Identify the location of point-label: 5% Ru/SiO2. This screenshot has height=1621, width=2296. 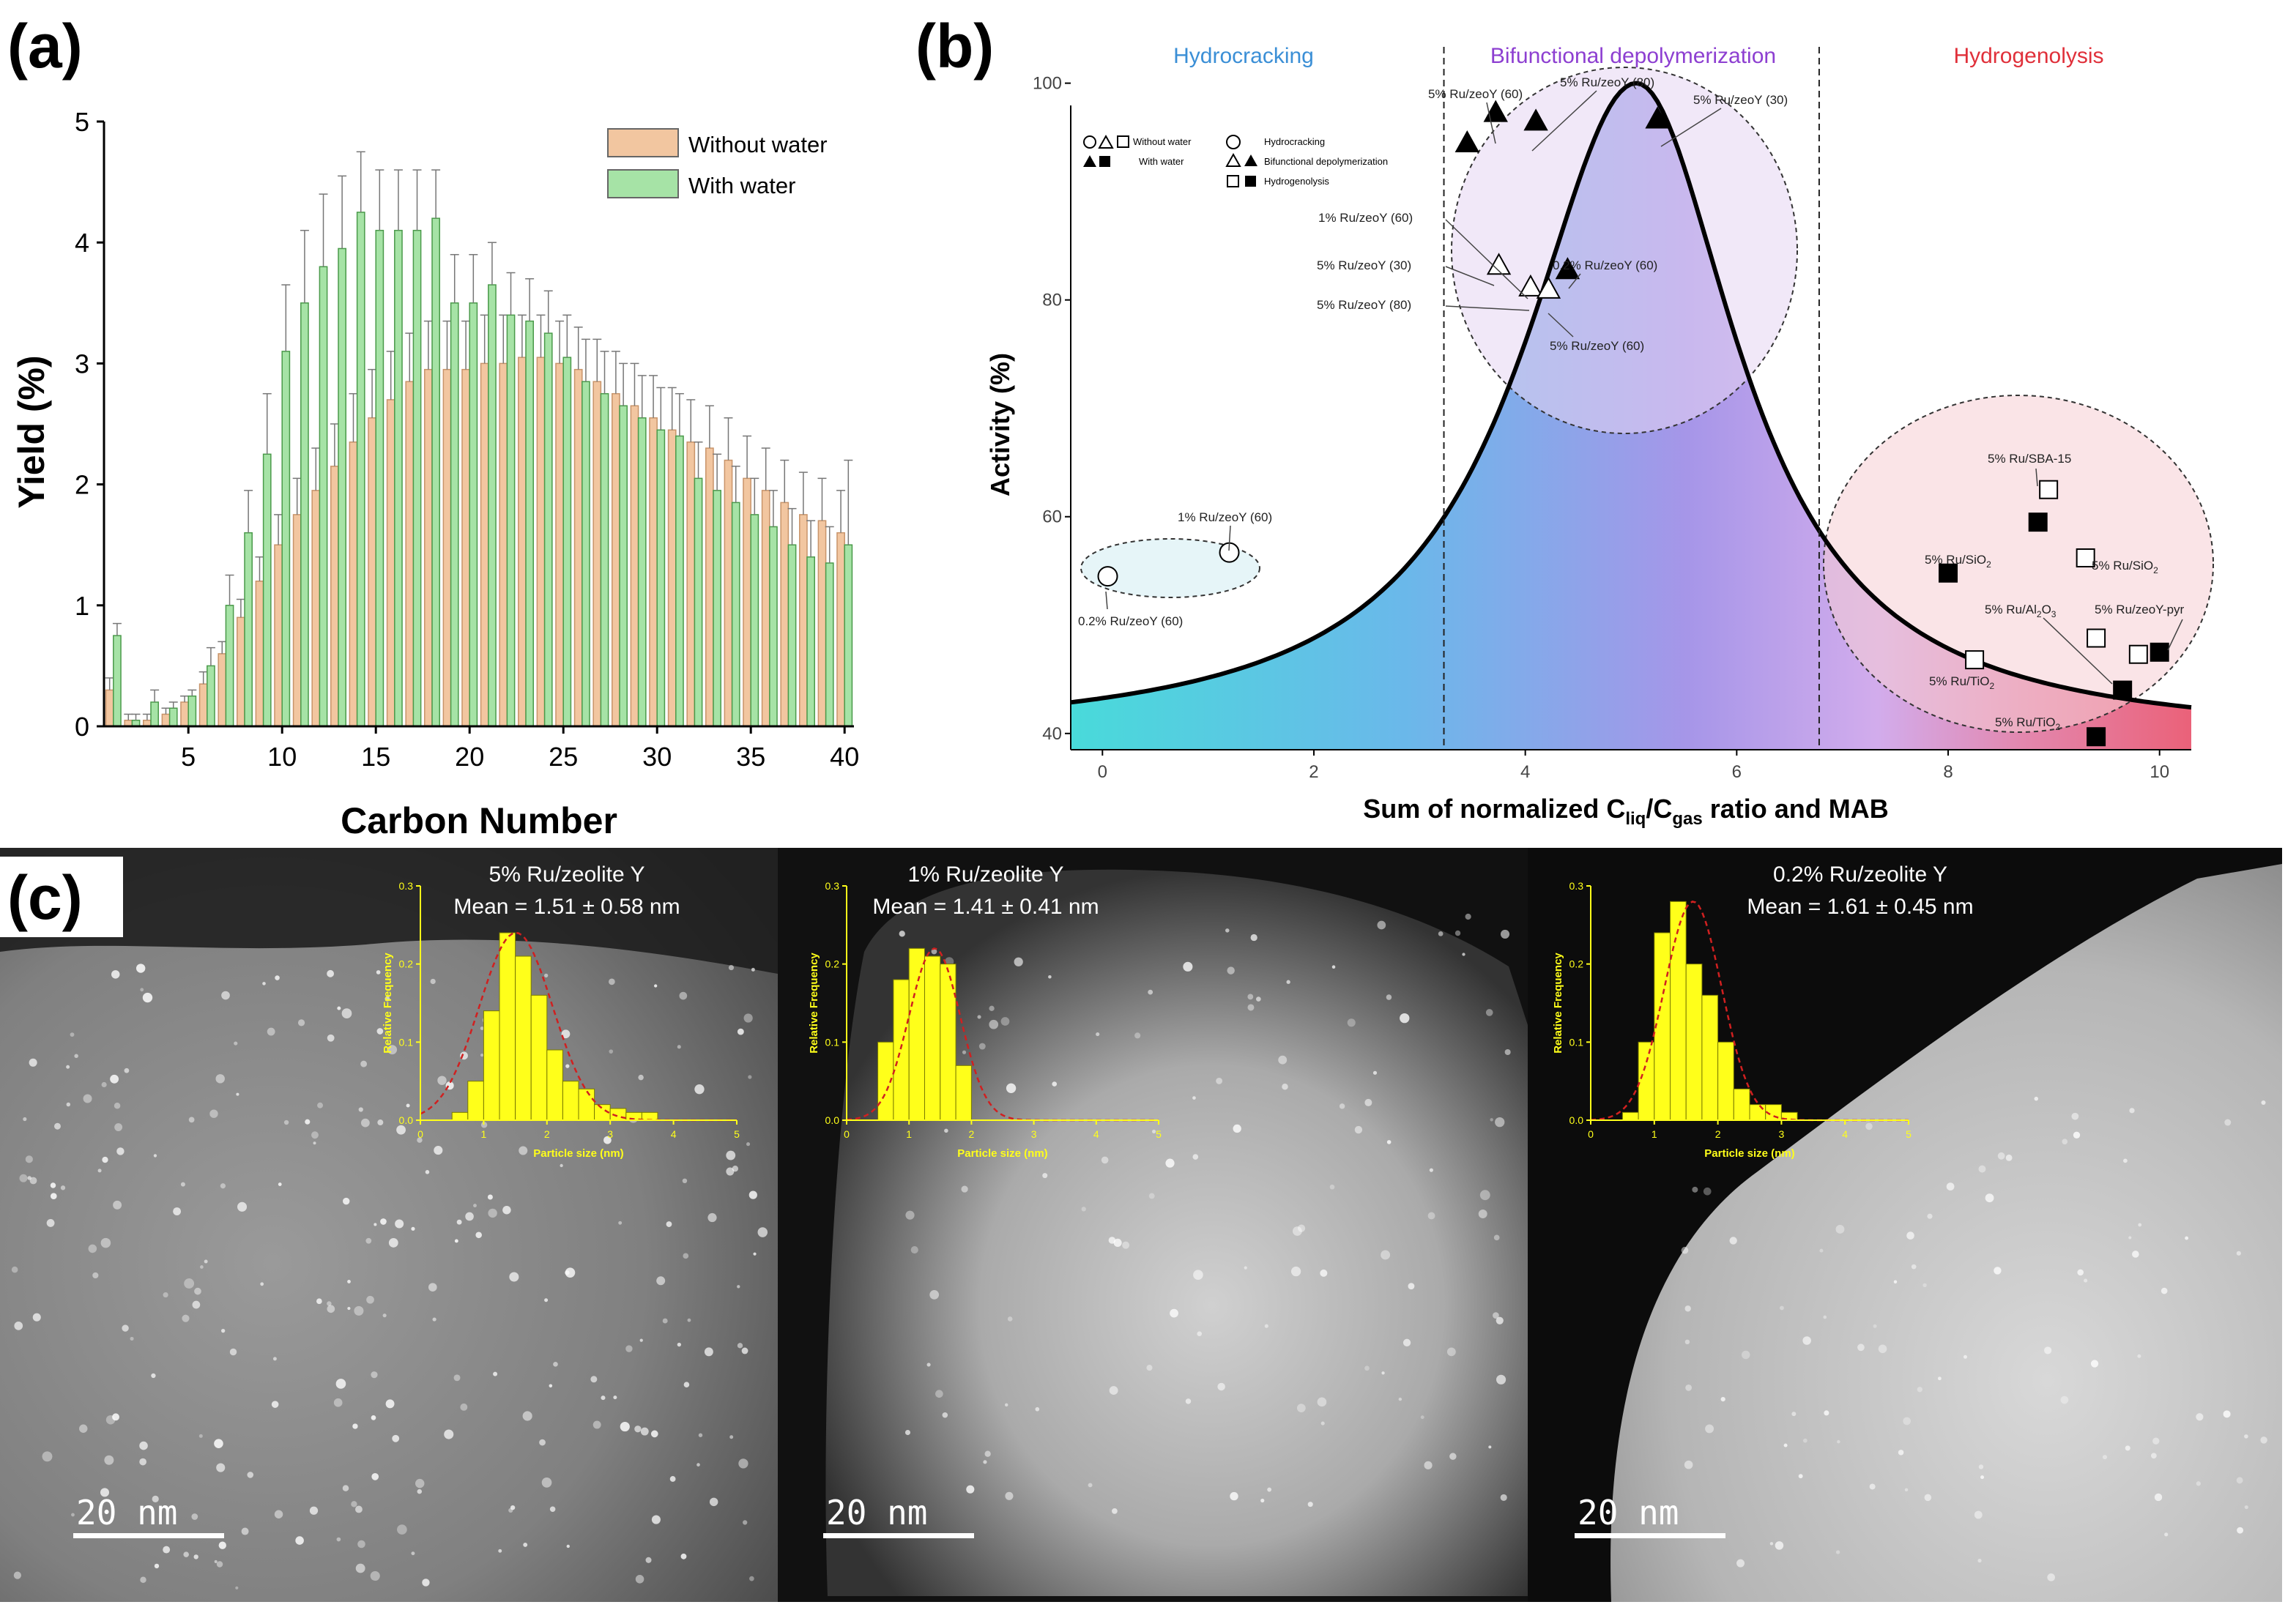
(1958, 561).